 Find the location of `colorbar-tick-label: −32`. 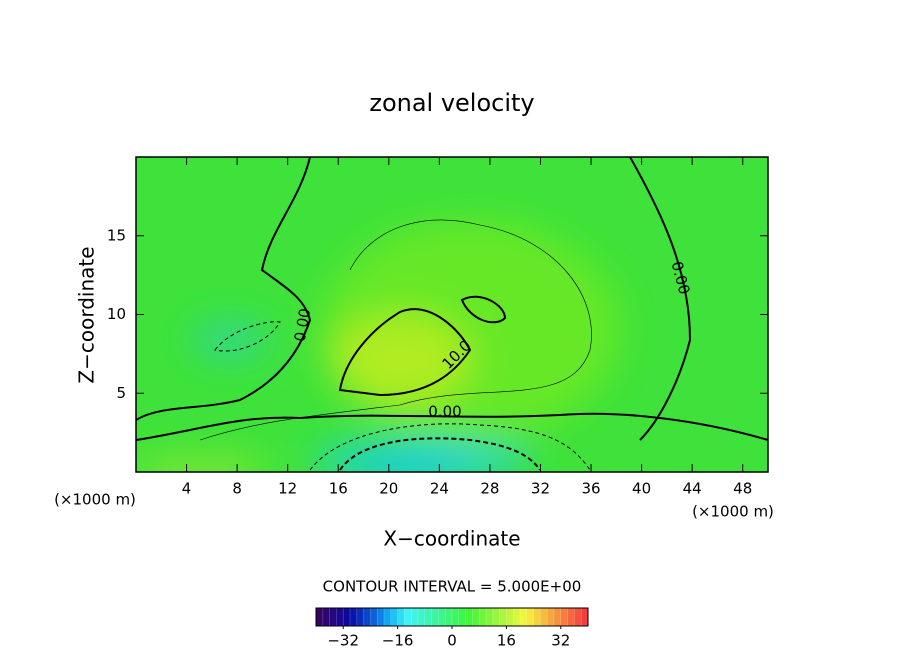

colorbar-tick-label: −32 is located at coordinates (343, 641).